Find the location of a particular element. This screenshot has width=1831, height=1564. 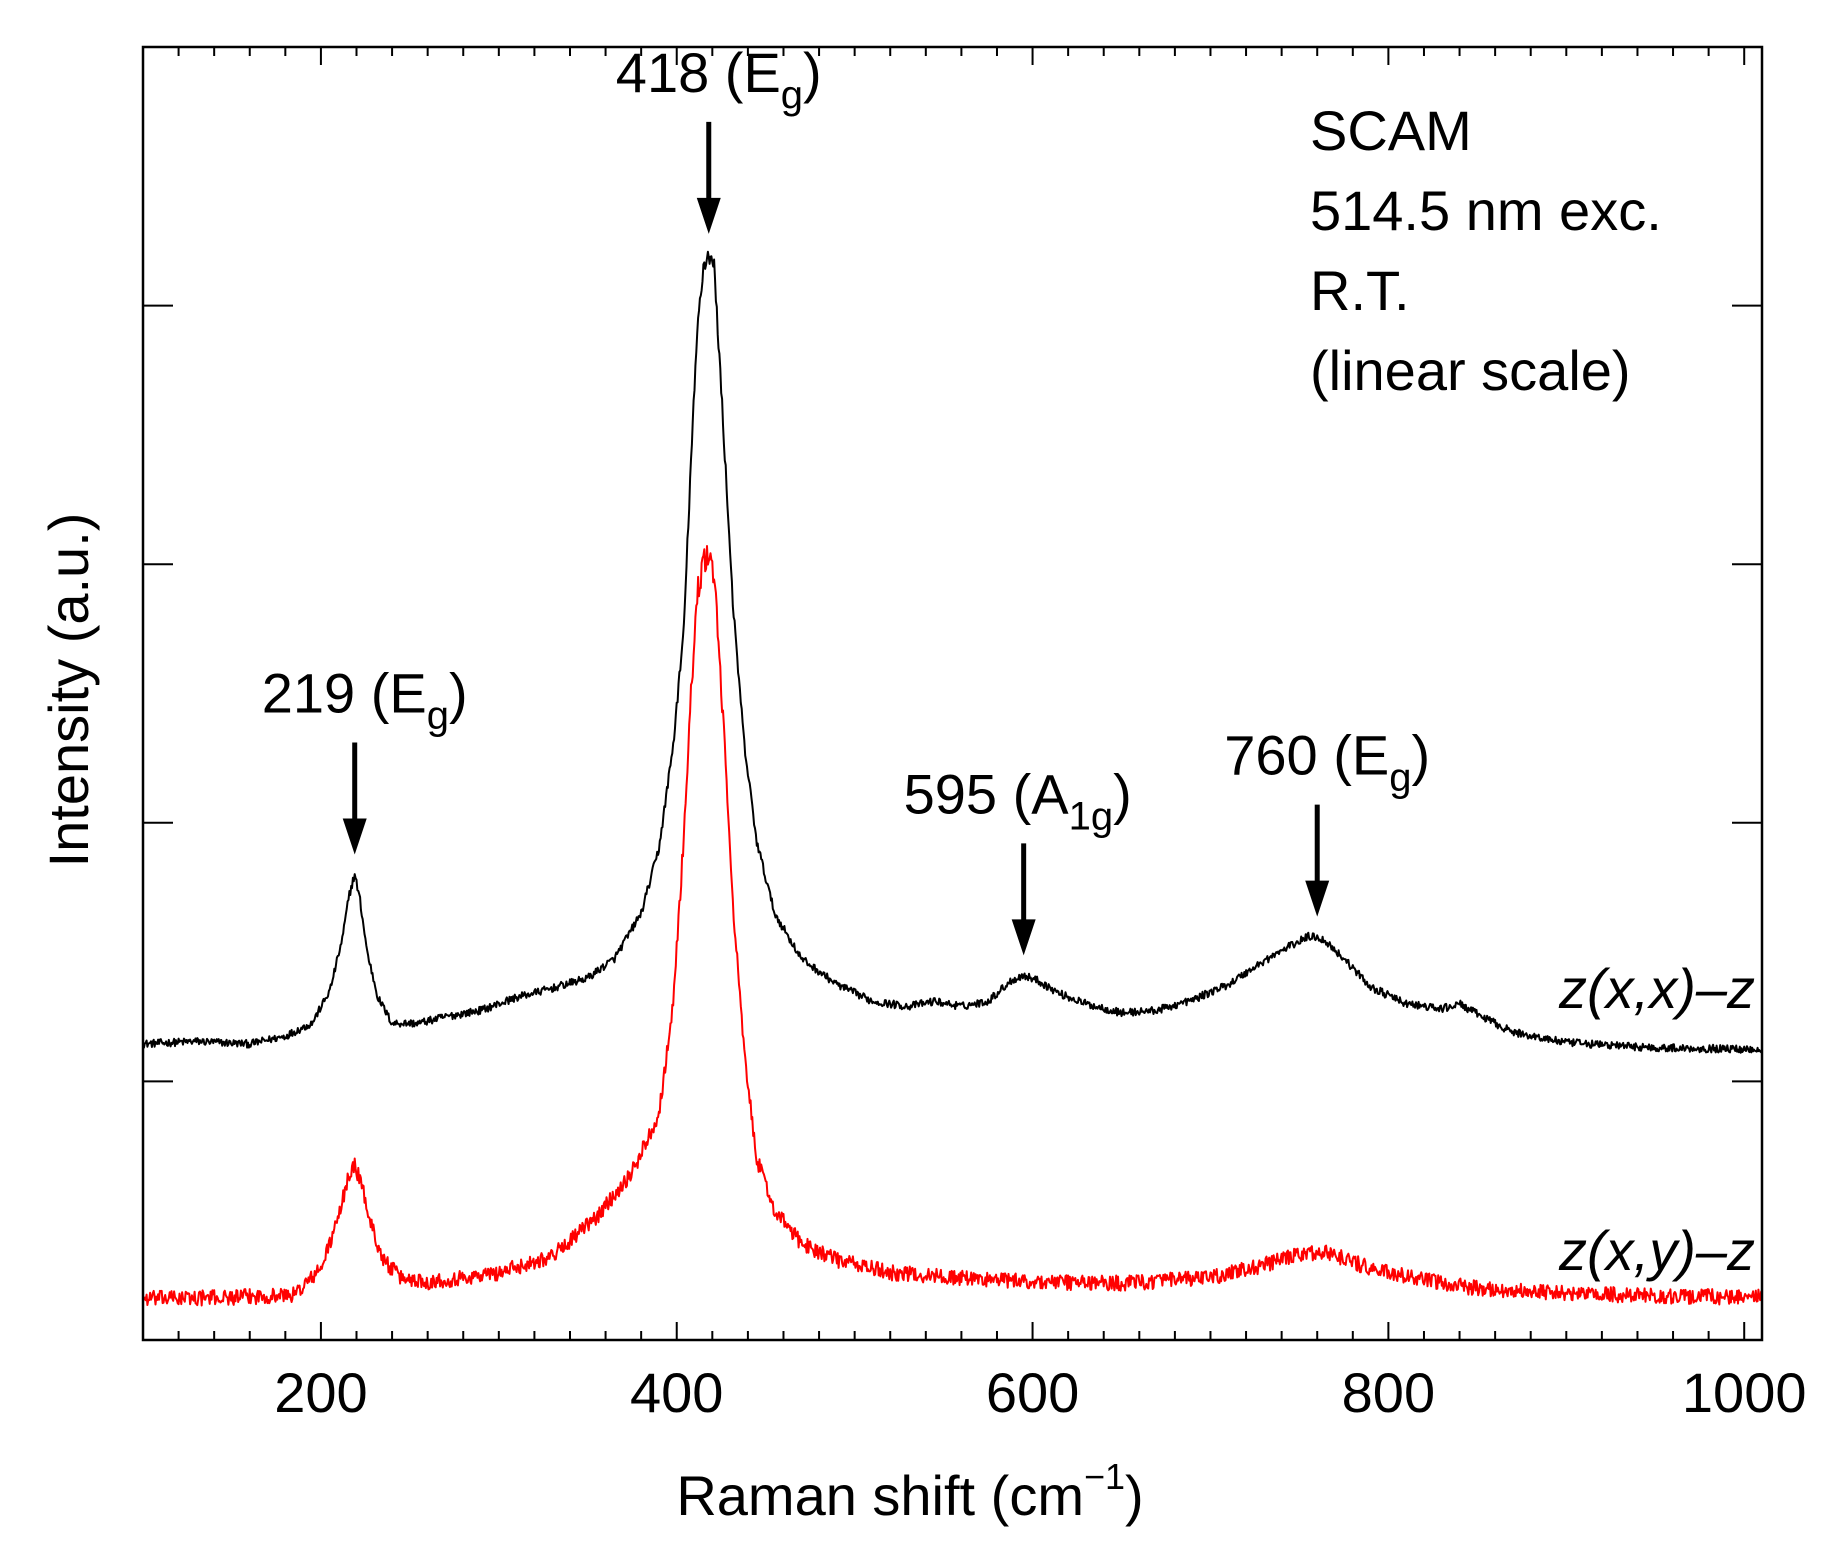

tick-labels-layer: 200 400 600 800 1000 is located at coordinates (1040, 1392).